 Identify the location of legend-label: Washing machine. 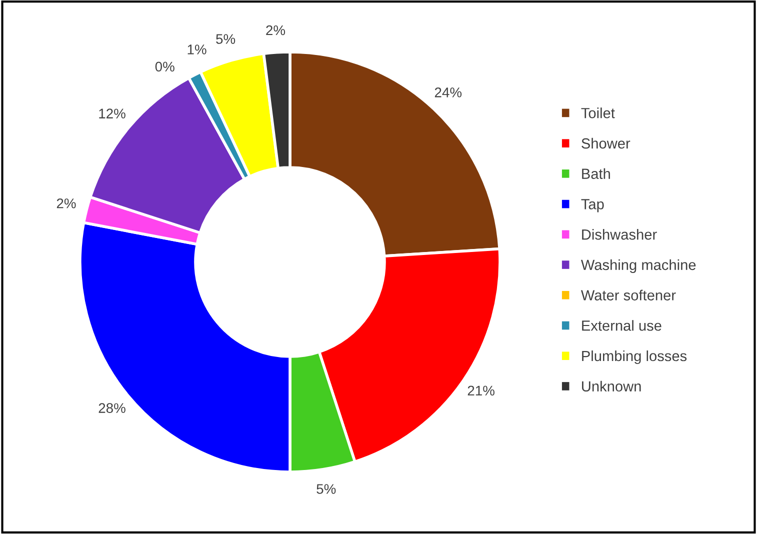
(638, 266).